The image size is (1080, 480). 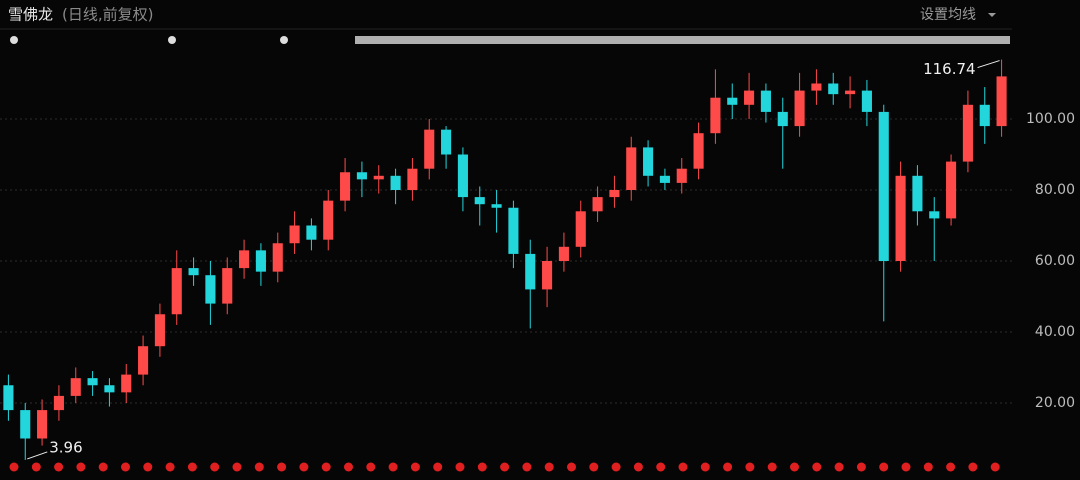 I want to click on y-tick-label: 100.00, so click(x=1050, y=119).